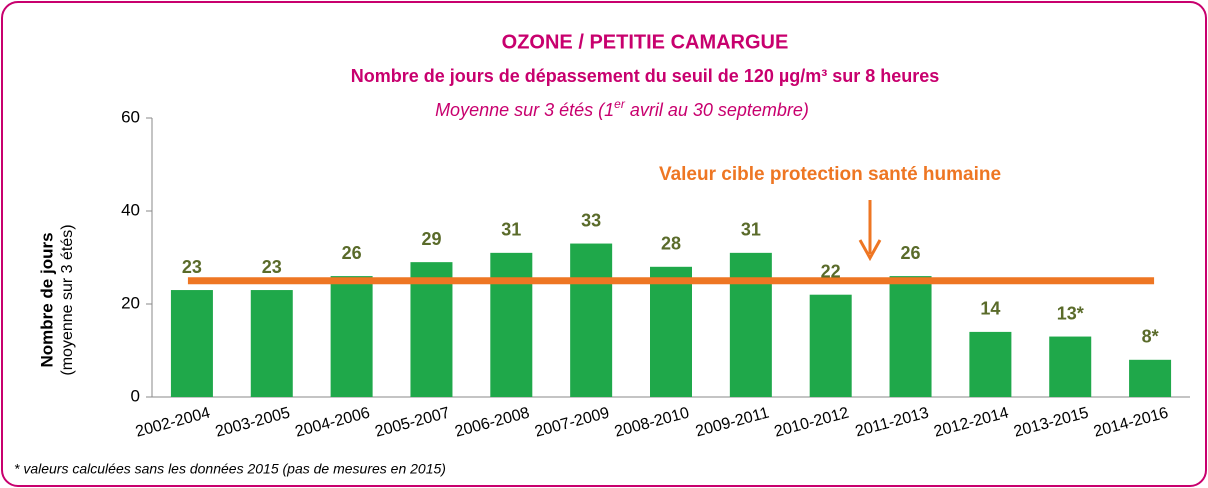  What do you see at coordinates (431, 239) in the screenshot?
I see `value-label: 29` at bounding box center [431, 239].